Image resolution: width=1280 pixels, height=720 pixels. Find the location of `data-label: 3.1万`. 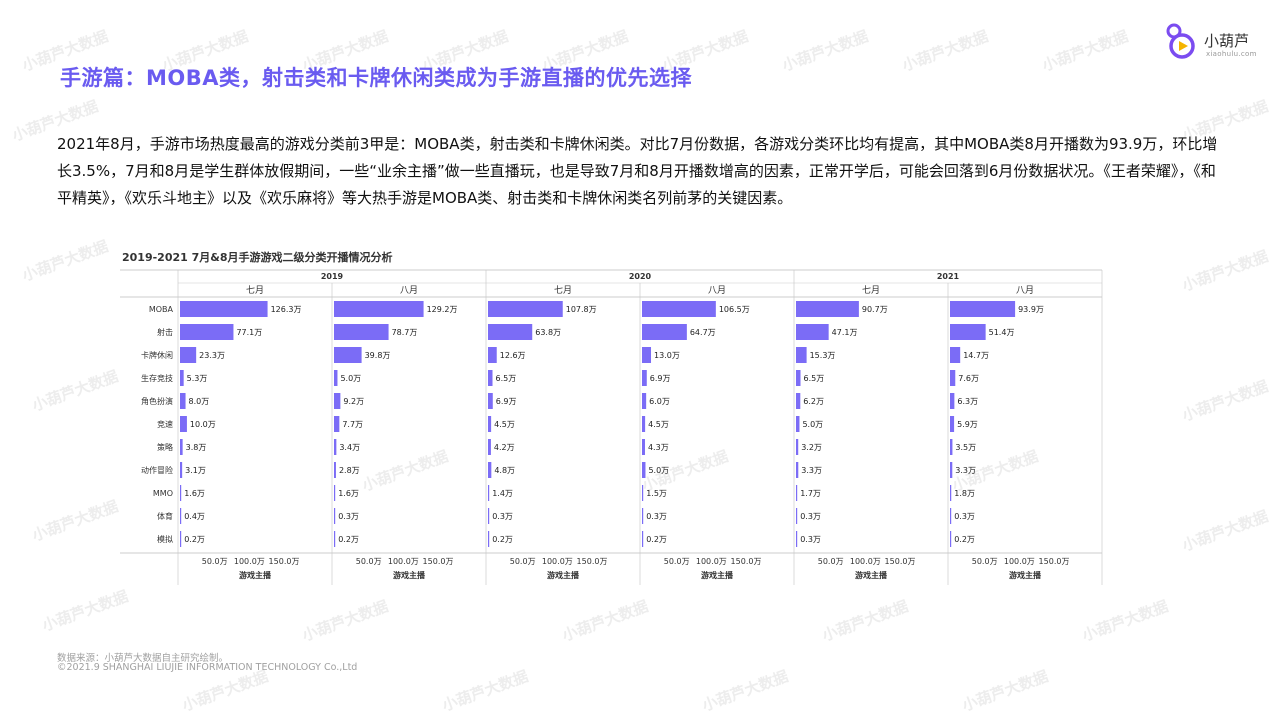

data-label: 3.1万 is located at coordinates (195, 470).